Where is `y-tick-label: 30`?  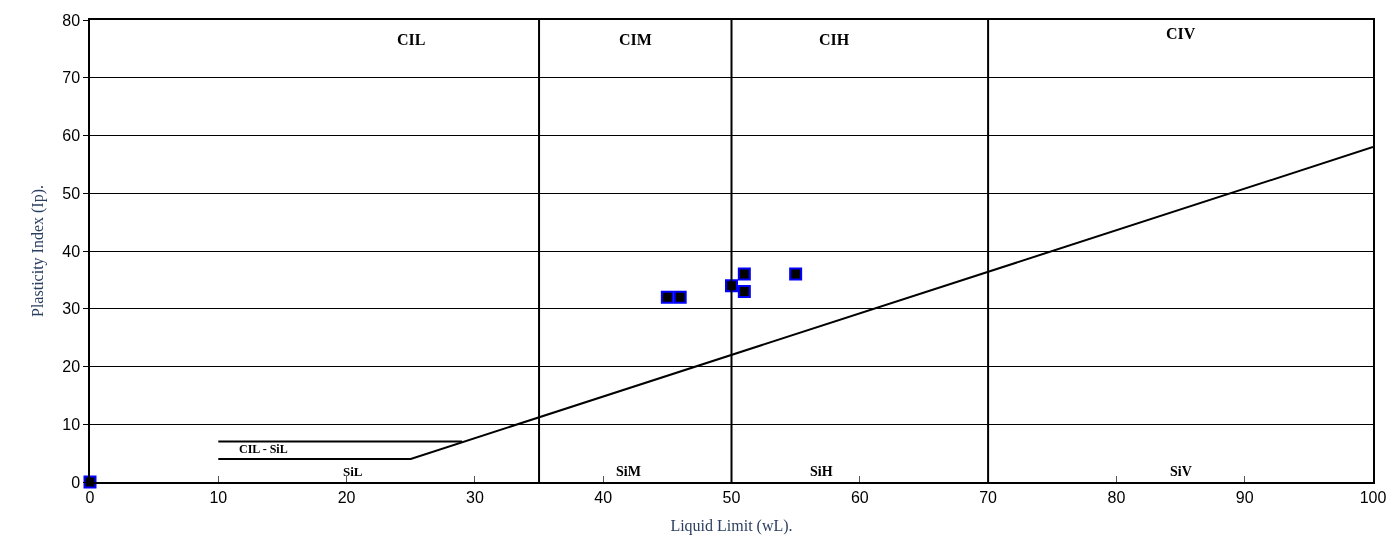
y-tick-label: 30 is located at coordinates (71, 309).